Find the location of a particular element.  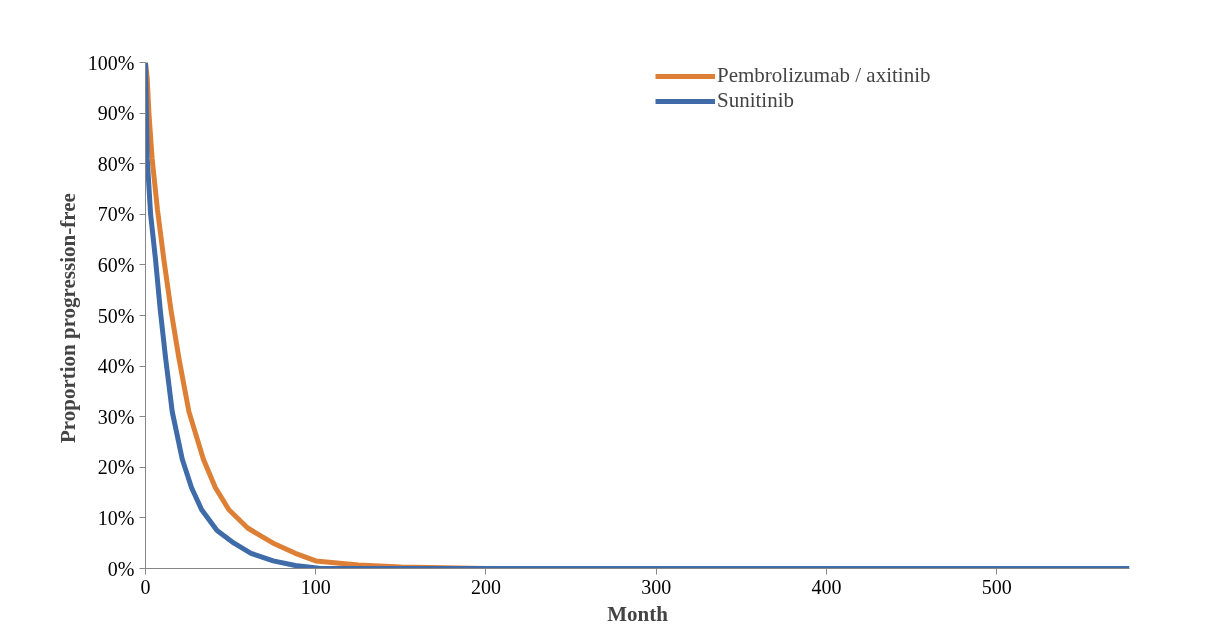

x-axis-title: Month is located at coordinates (638, 613).